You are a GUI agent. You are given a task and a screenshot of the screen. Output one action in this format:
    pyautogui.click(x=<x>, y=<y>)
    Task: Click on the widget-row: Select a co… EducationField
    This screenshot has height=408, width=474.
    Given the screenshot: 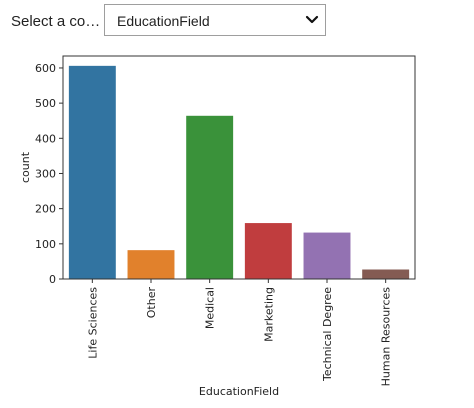 What is the action you would take?
    pyautogui.click(x=237, y=21)
    